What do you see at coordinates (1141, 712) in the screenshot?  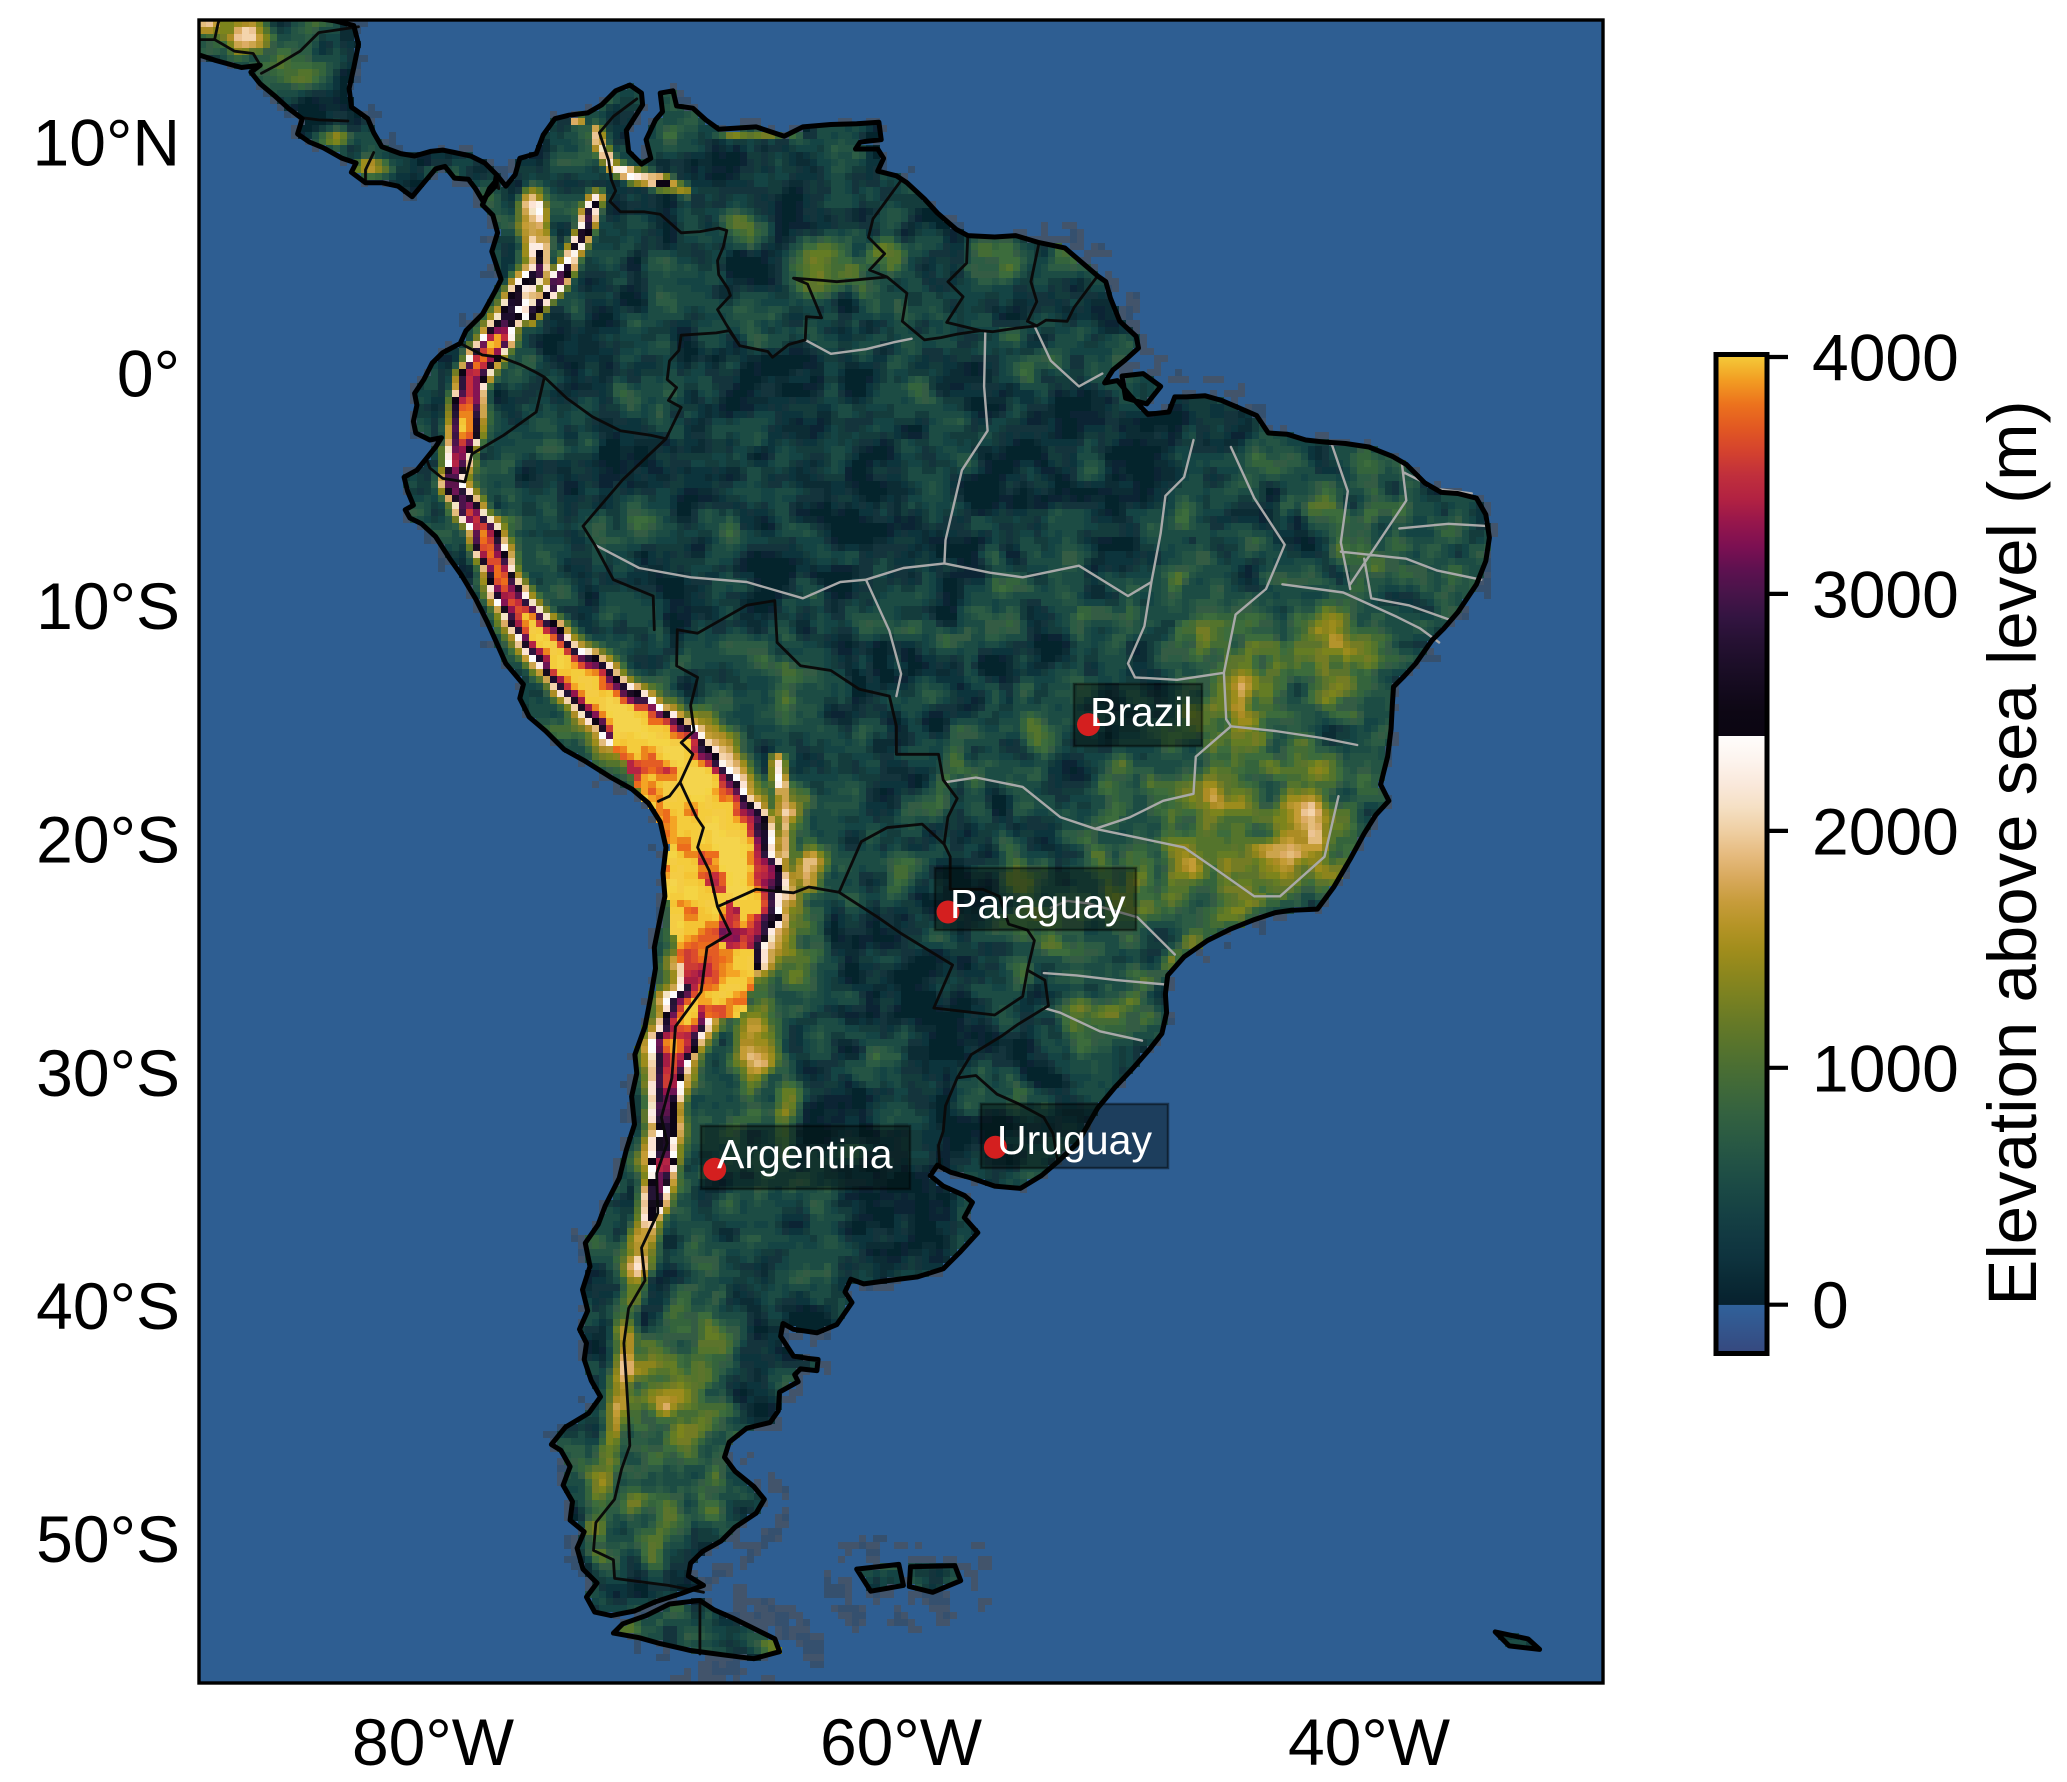 I see `svg-text: Brazil` at bounding box center [1141, 712].